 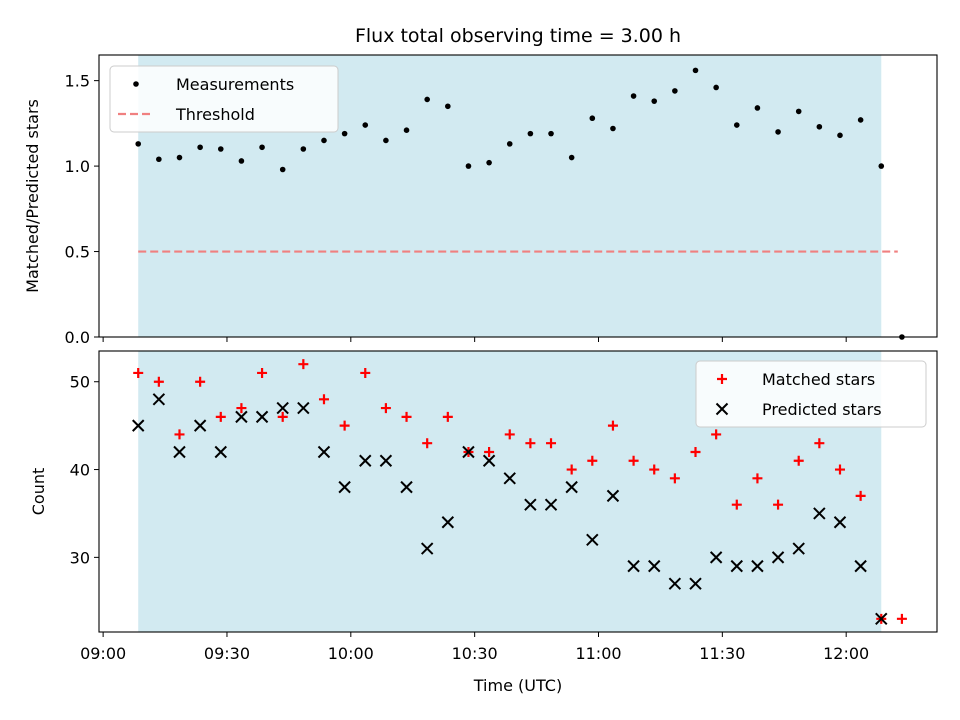 What do you see at coordinates (80, 382) in the screenshot?
I see `y-tick-label: 50` at bounding box center [80, 382].